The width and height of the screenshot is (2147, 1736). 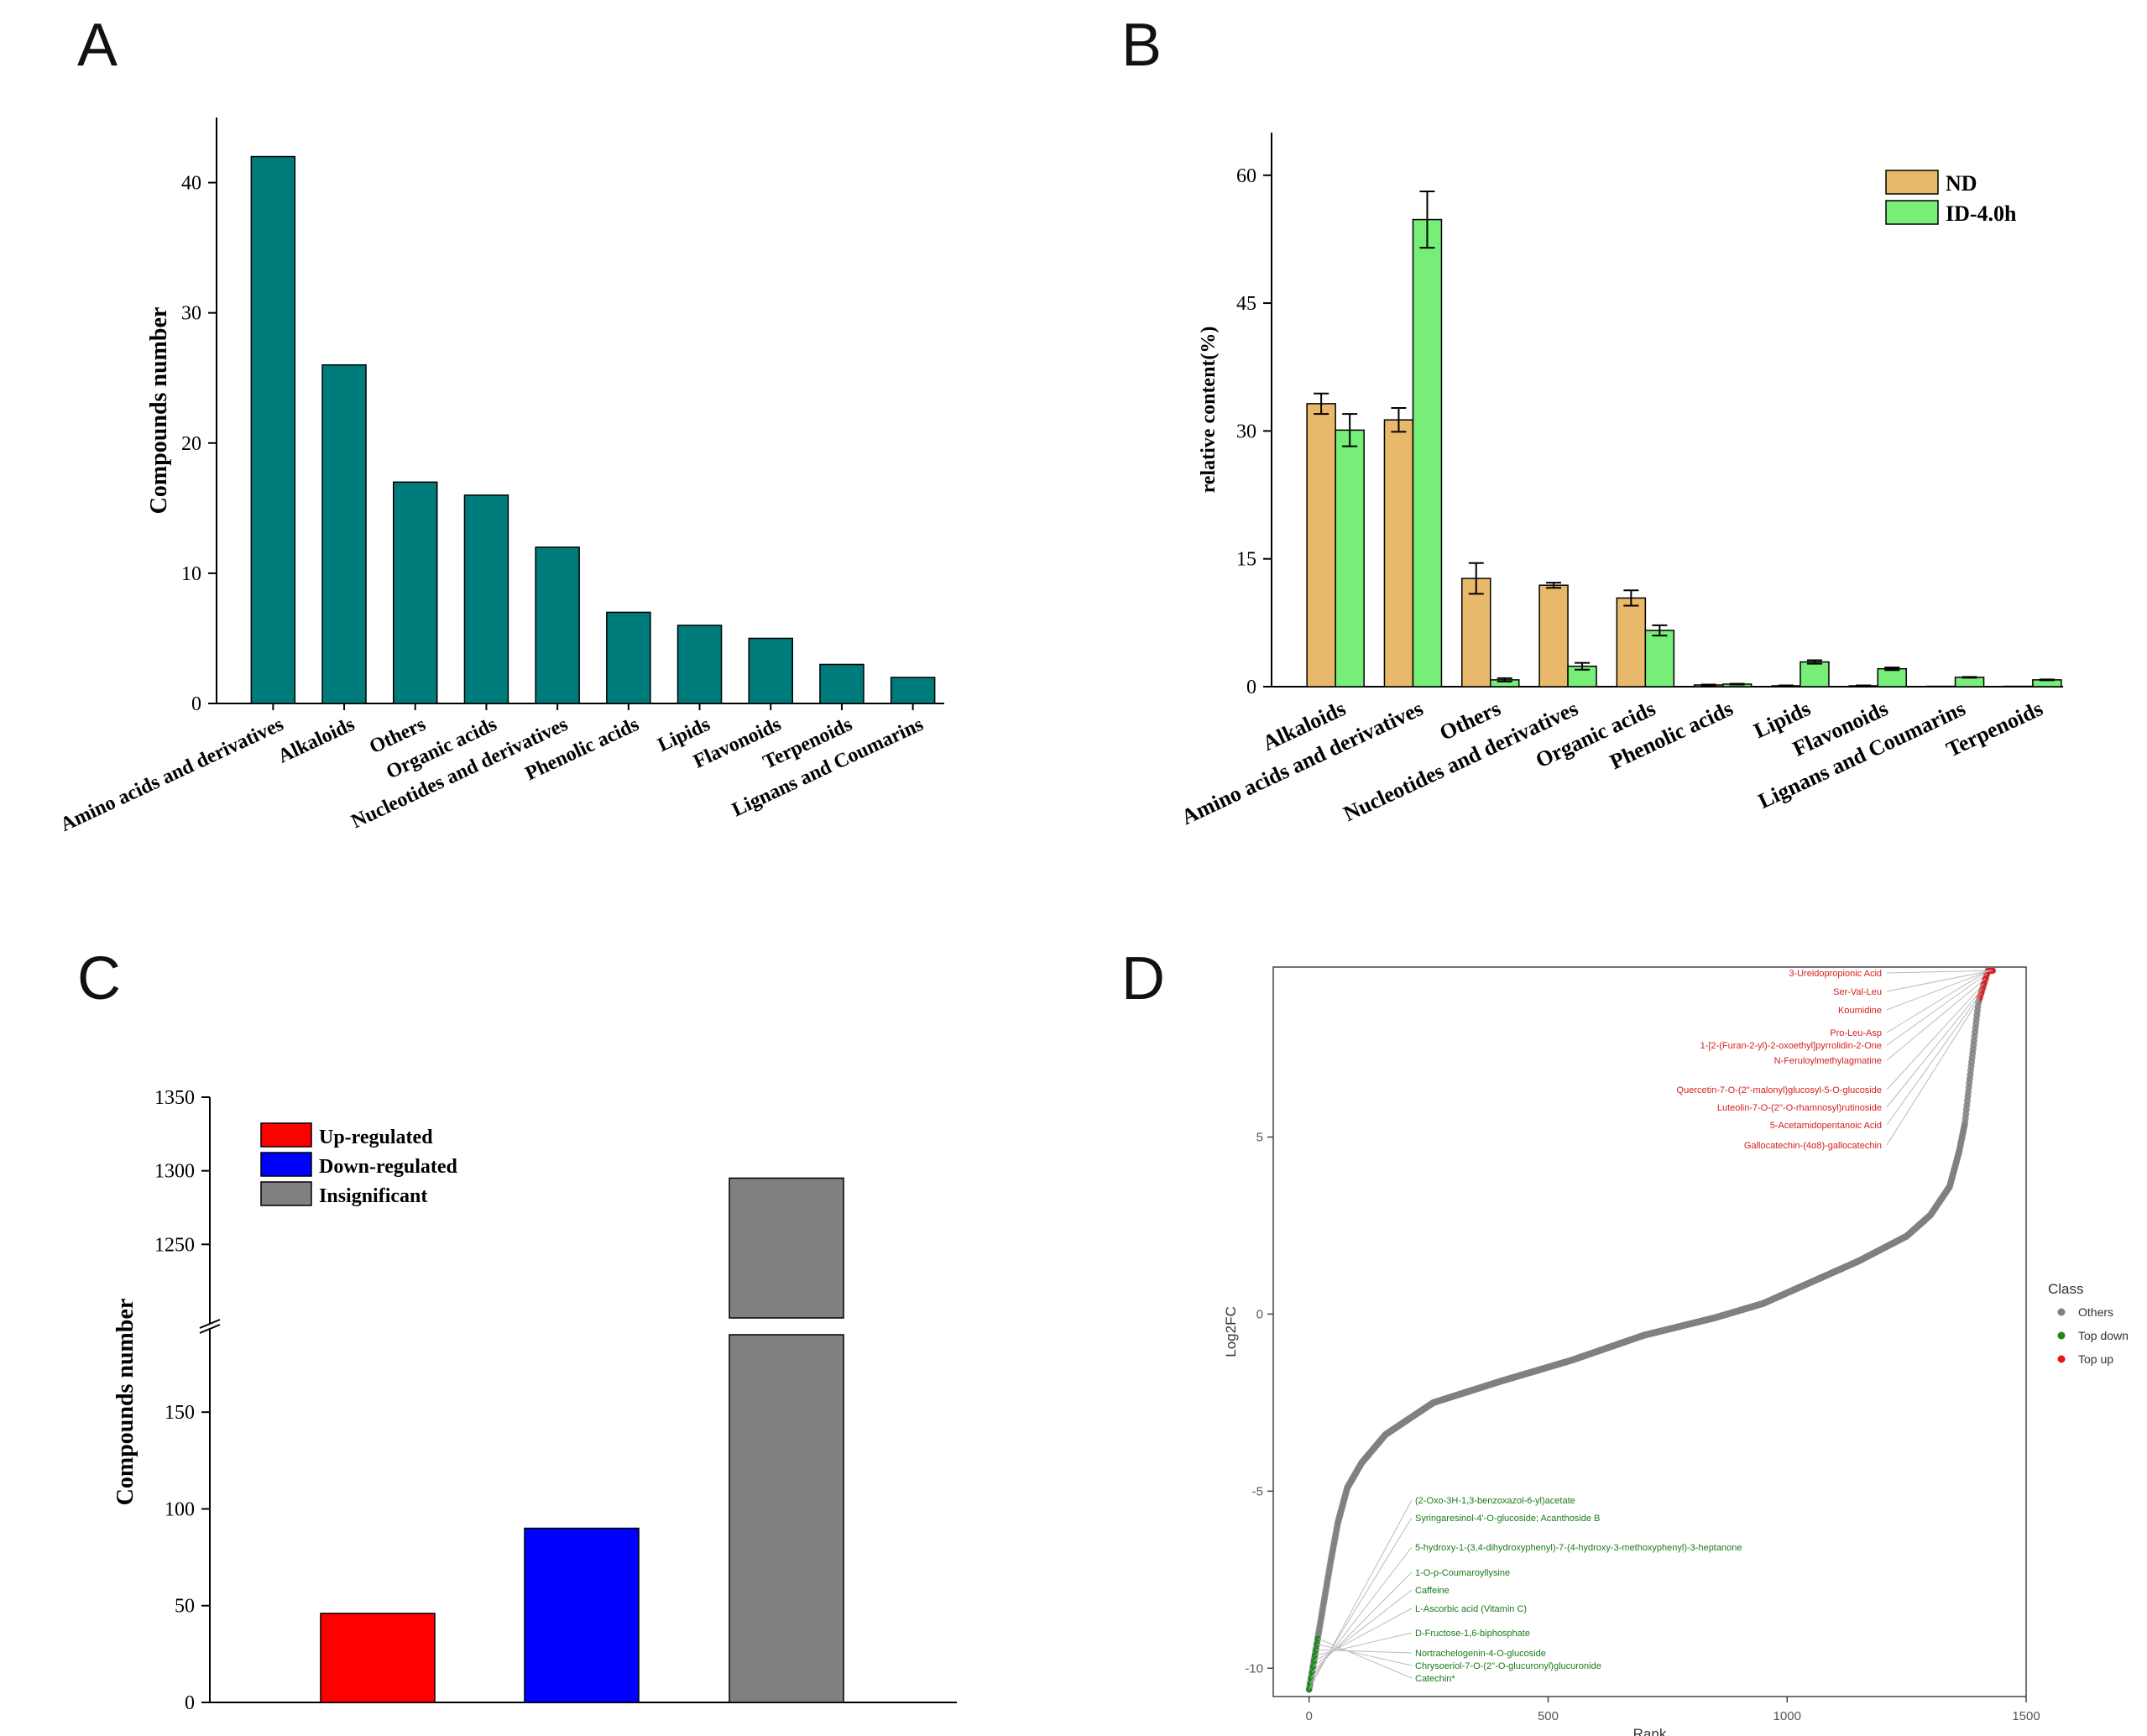 I want to click on top-down-label: D-Fructose-1,6-biphosphate, so click(x=1472, y=1634).